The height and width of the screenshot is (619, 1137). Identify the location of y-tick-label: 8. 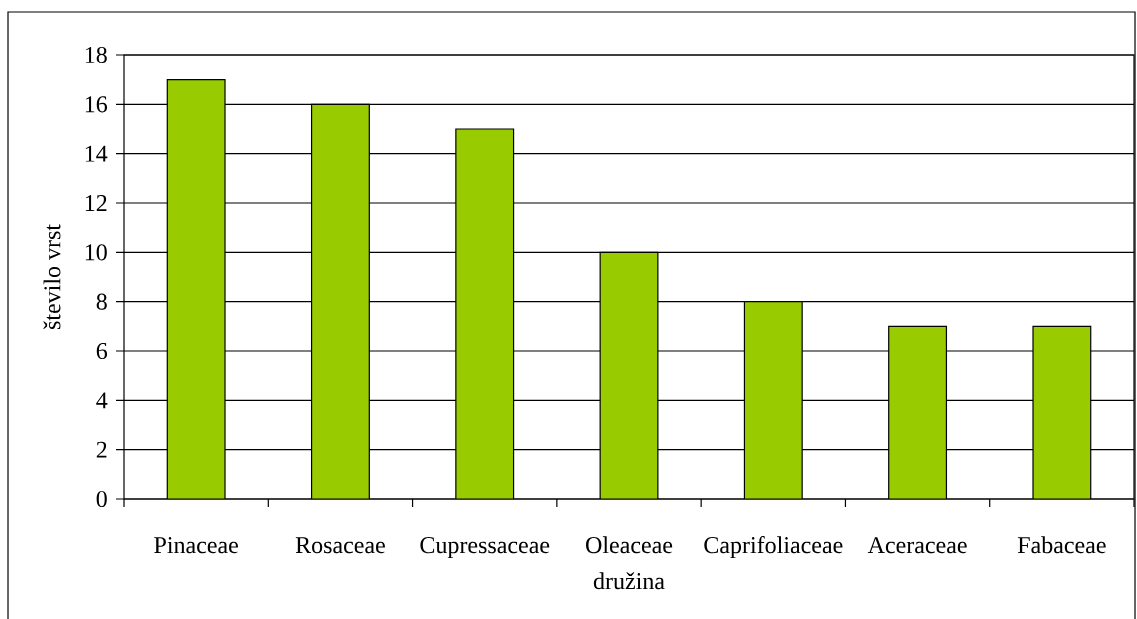
(101, 301).